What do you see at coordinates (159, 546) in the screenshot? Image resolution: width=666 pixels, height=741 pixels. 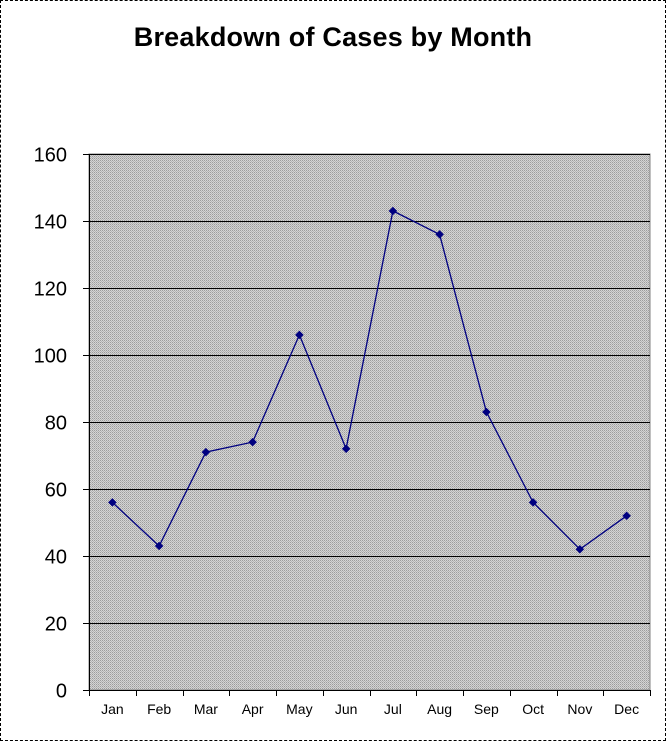 I see `data-point-feb` at bounding box center [159, 546].